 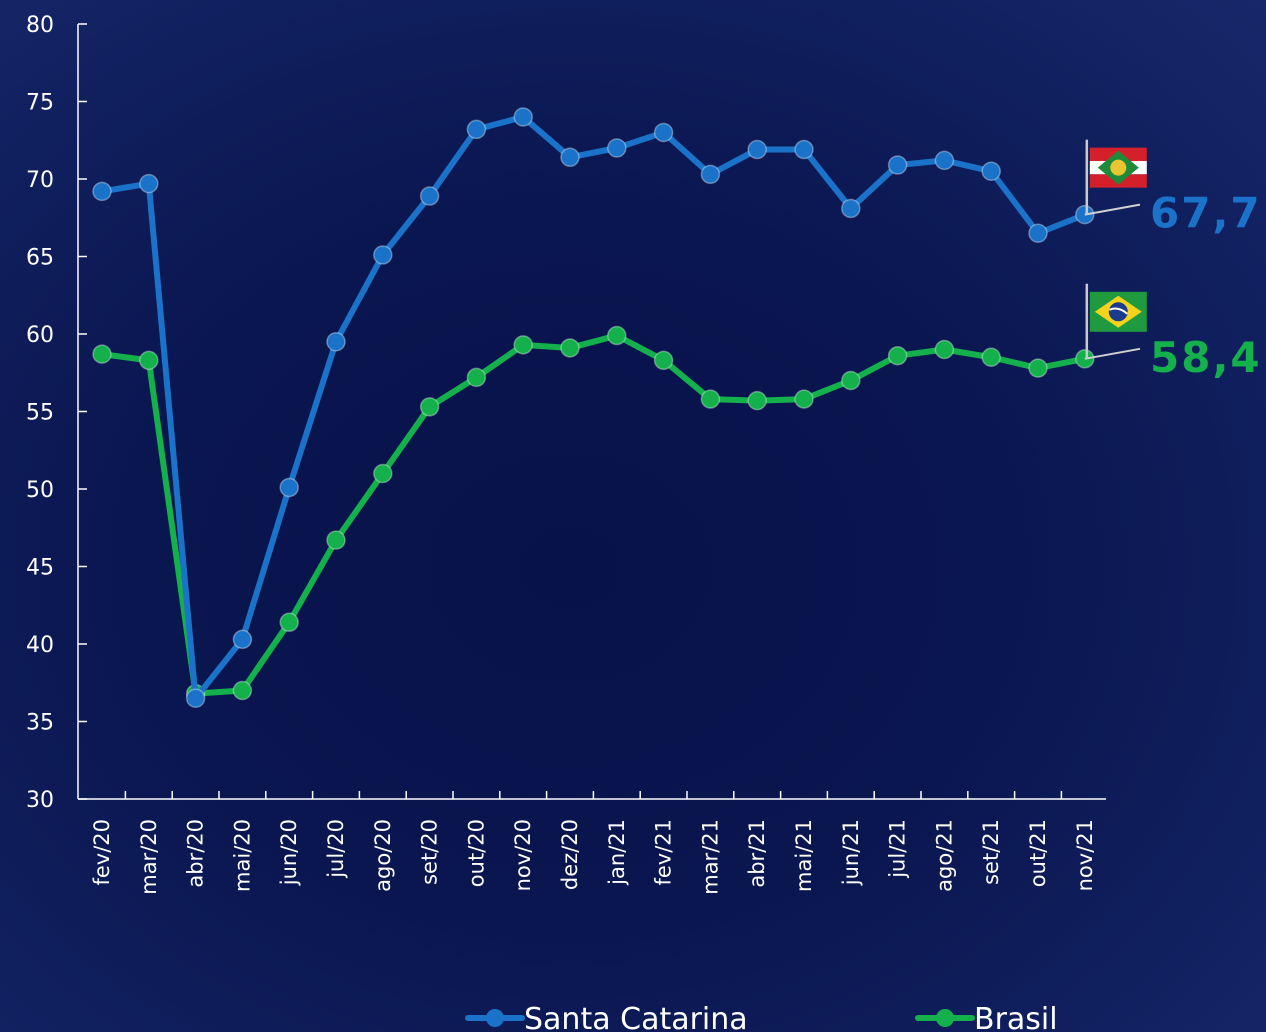 What do you see at coordinates (1173, 260) in the screenshot?
I see `annotations: 67,7 58,4` at bounding box center [1173, 260].